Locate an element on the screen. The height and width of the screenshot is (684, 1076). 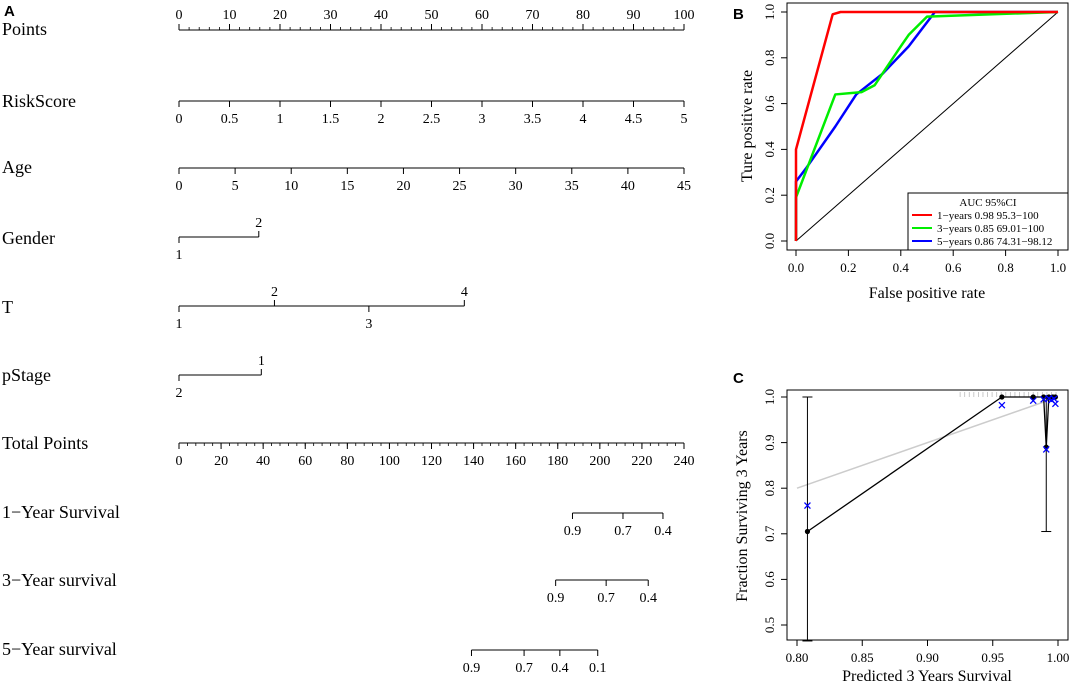
roc-legend-entry: 5−years 0.86 74.31−98.12 is located at coordinates (994, 242).